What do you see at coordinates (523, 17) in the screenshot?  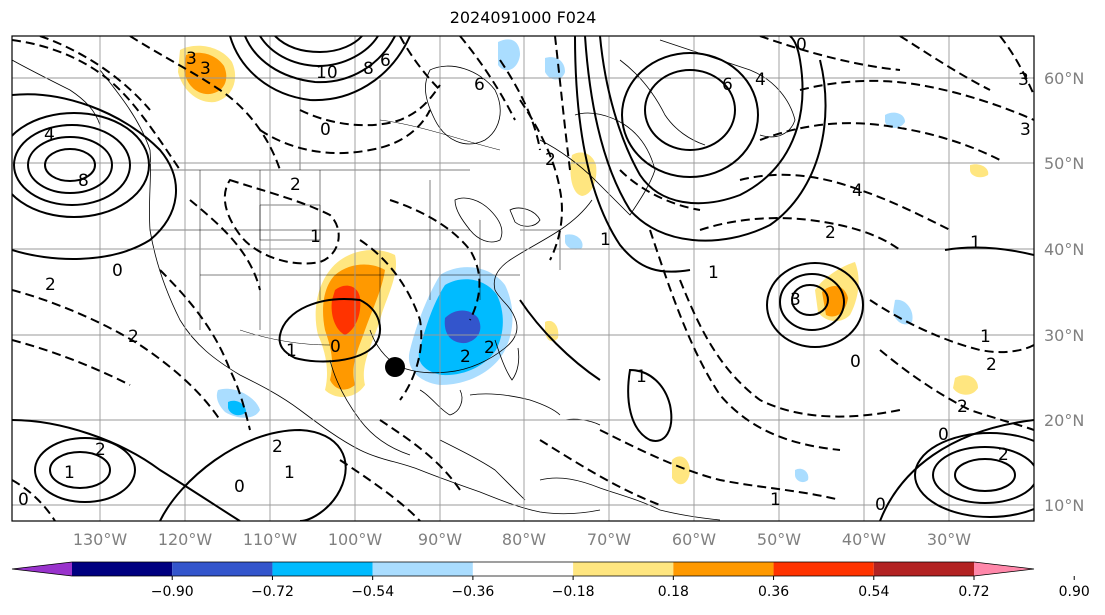 I see `map-title: 2024091000 F024` at bounding box center [523, 17].